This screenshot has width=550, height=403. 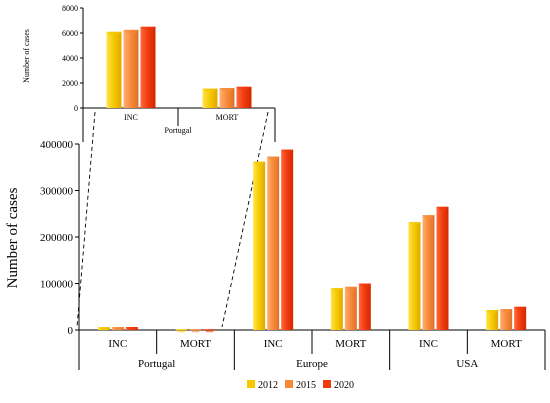 I want to click on legend-item-2012: 2012, so click(x=262, y=385).